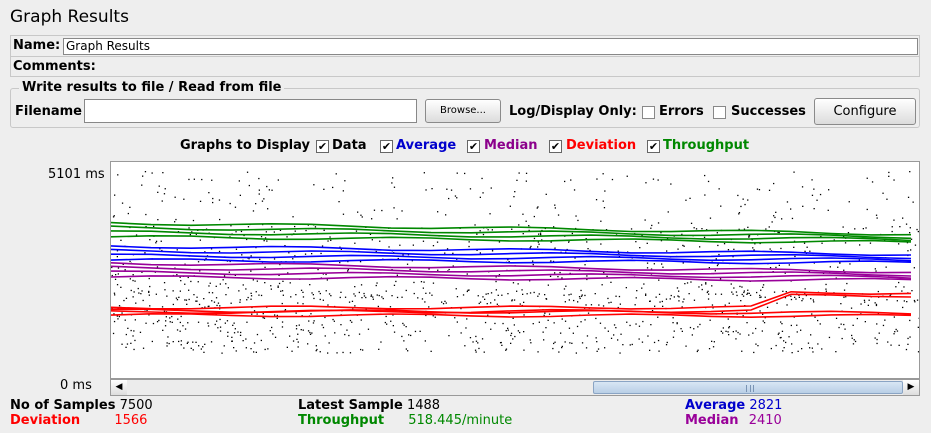  Describe the element at coordinates (653, 146) in the screenshot. I see `graph-option-throughput-checkbox: ✔` at that location.